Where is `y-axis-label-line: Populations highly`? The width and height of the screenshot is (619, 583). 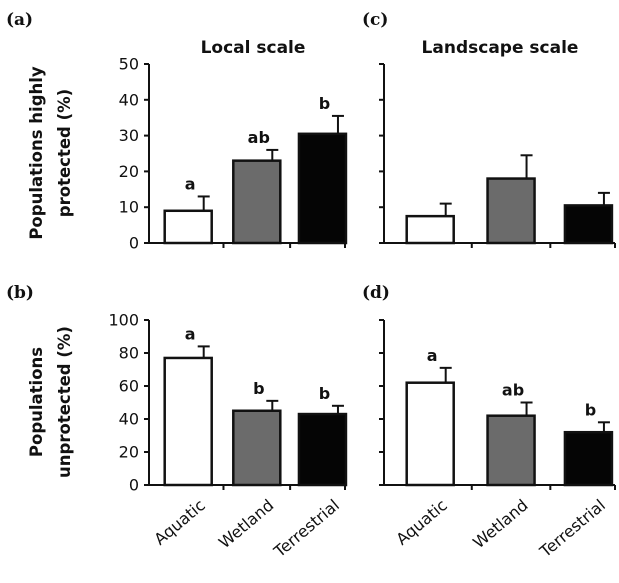
y-axis-label-line: Populations highly is located at coordinates (36, 153).